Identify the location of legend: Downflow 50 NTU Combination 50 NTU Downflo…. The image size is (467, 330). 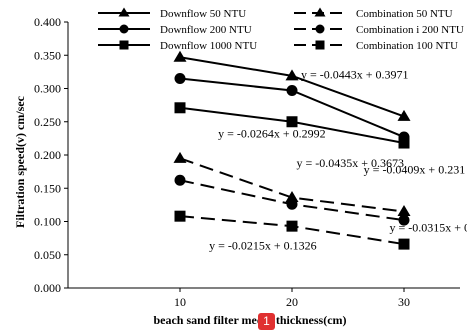
(281, 29).